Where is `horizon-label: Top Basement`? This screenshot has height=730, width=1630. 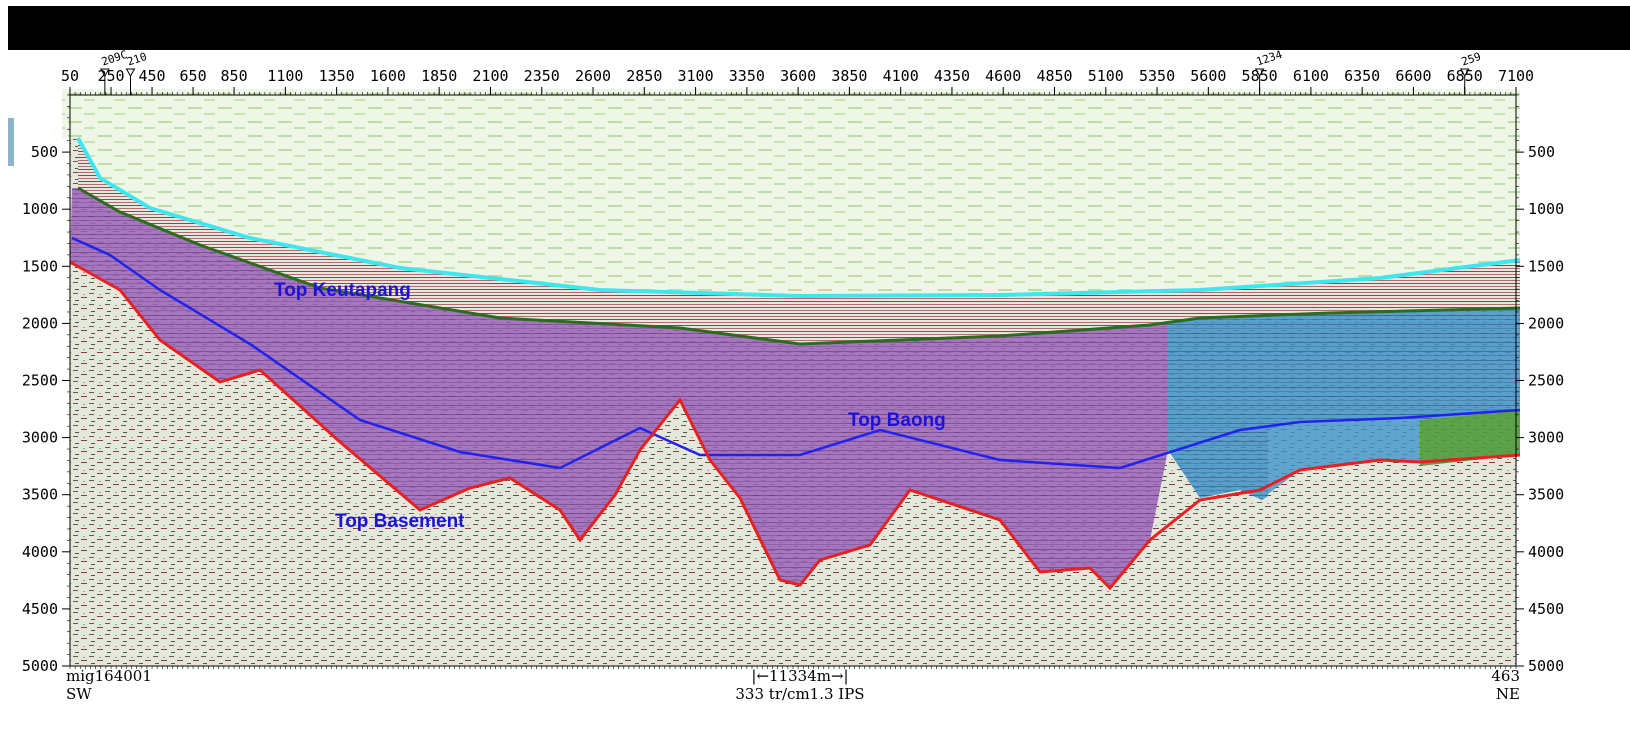
horizon-label: Top Basement is located at coordinates (400, 521).